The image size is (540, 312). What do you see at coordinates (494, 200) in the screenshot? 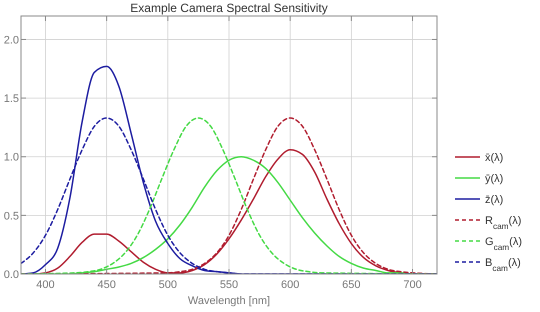
I see `legend-label: z̄(λ)` at bounding box center [494, 200].